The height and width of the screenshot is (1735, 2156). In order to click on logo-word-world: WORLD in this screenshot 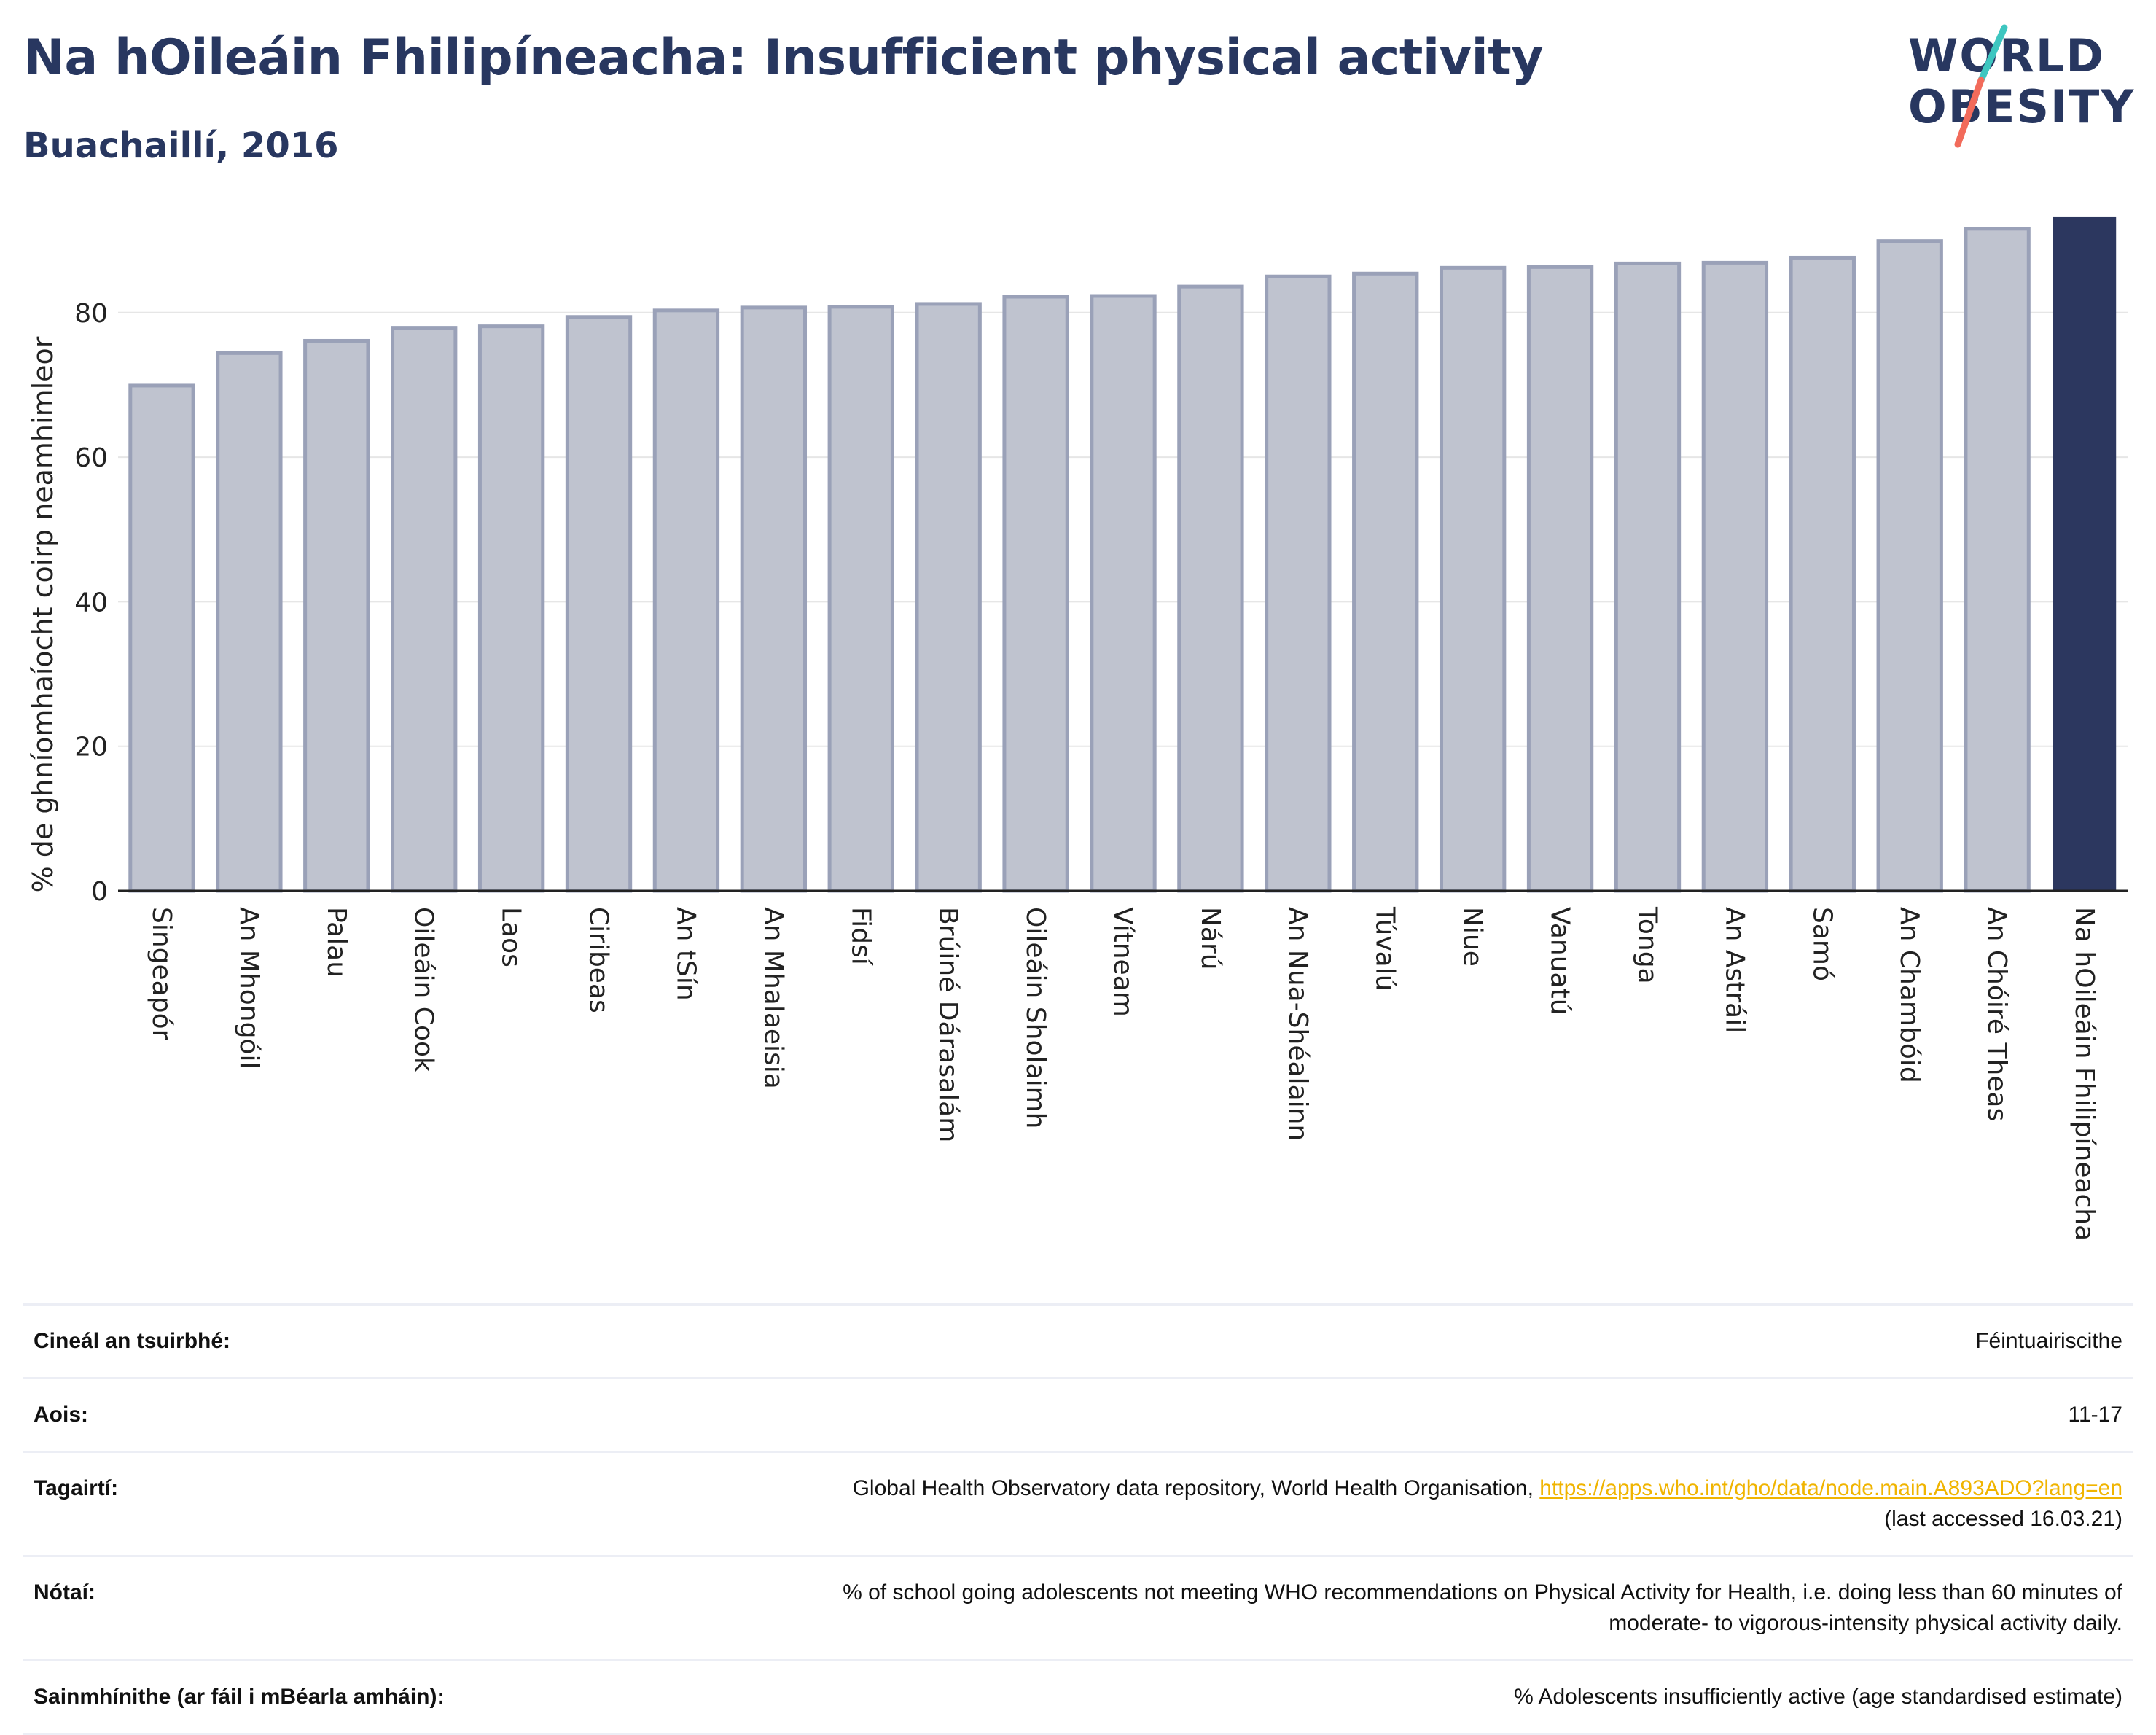, I will do `click(2007, 55)`.